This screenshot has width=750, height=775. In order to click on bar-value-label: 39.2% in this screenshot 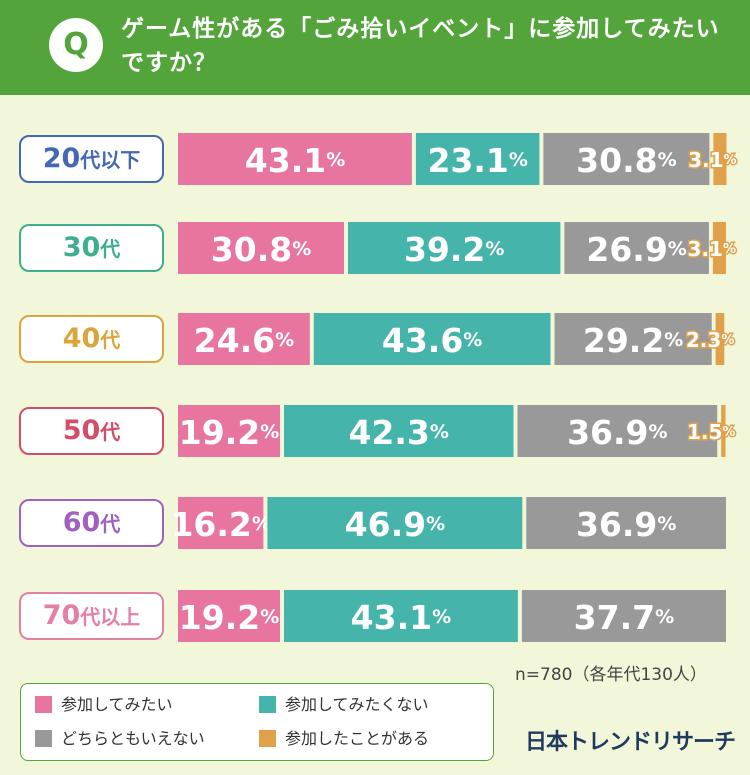, I will do `click(454, 249)`.